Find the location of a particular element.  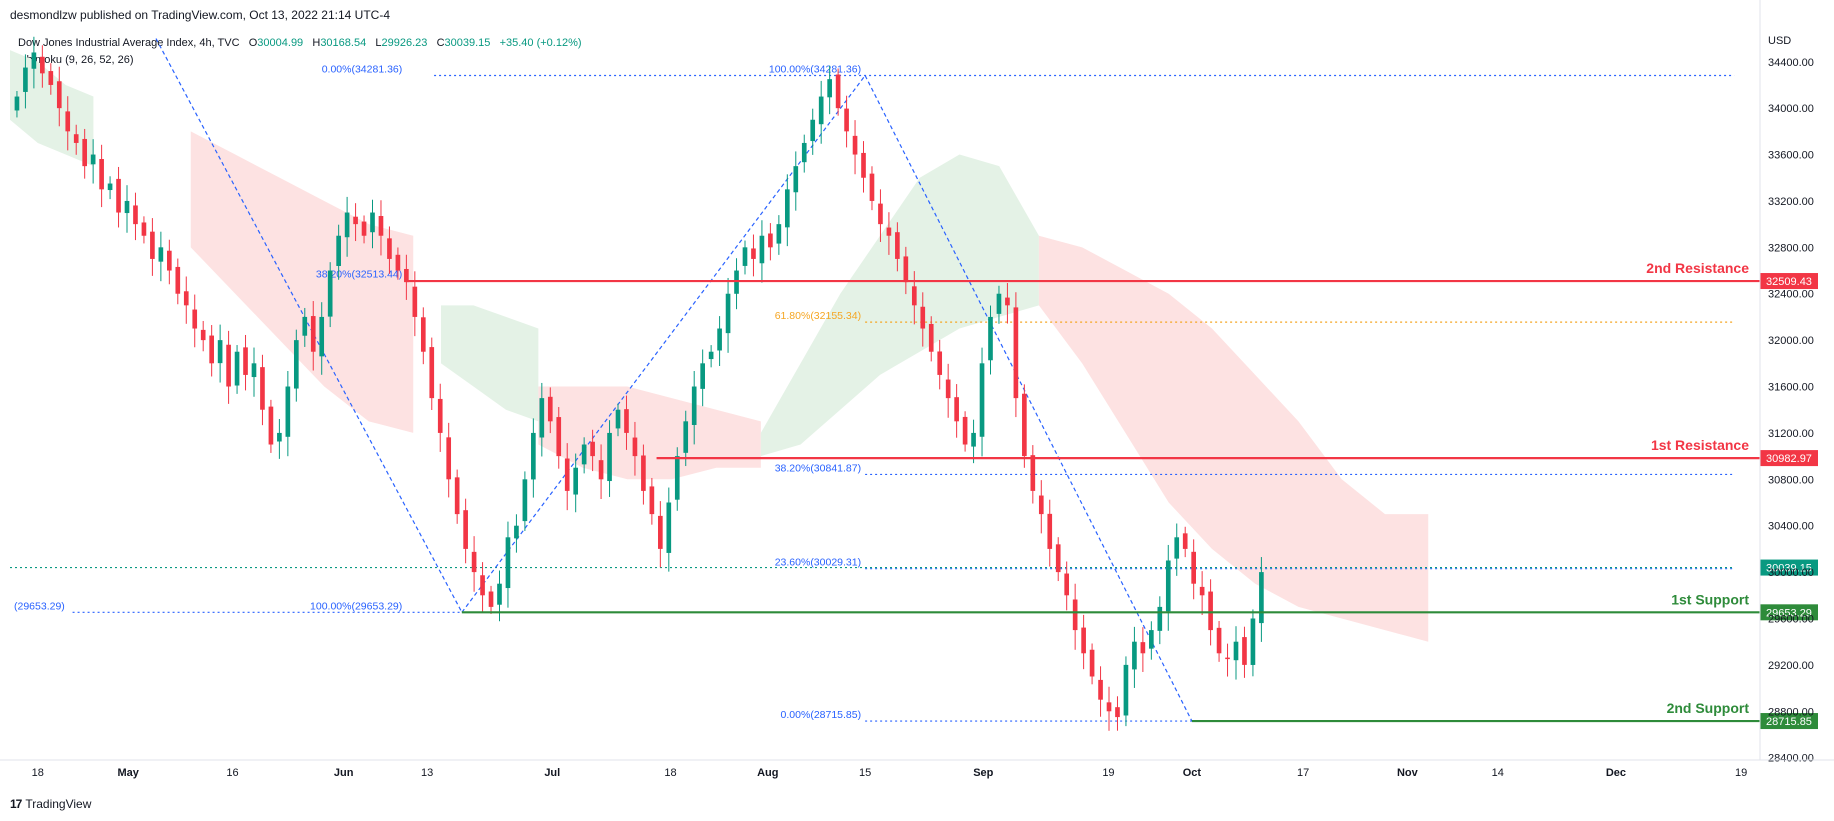

level-name-1: 1st Resistance is located at coordinates (1700, 445).